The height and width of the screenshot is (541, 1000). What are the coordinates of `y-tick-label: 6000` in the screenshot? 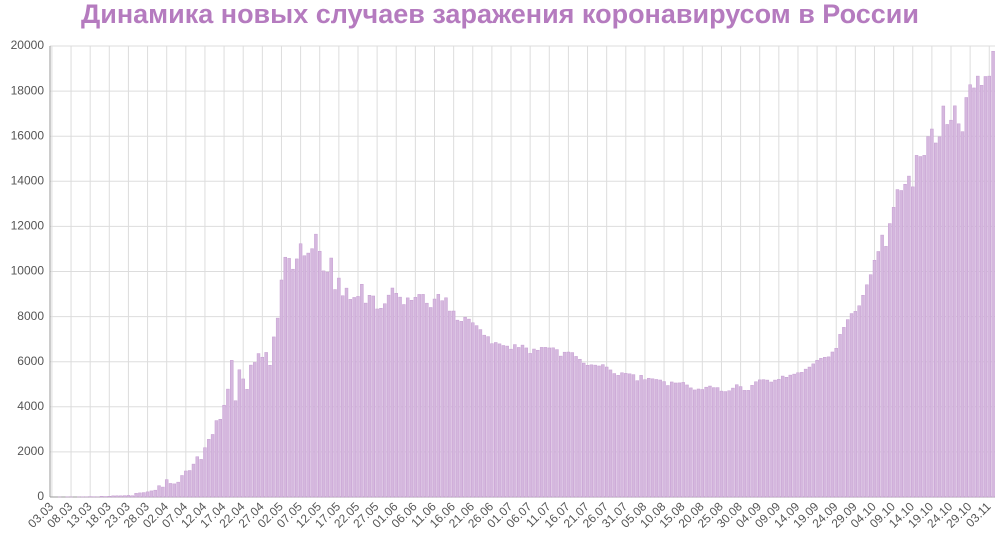 It's located at (30, 361).